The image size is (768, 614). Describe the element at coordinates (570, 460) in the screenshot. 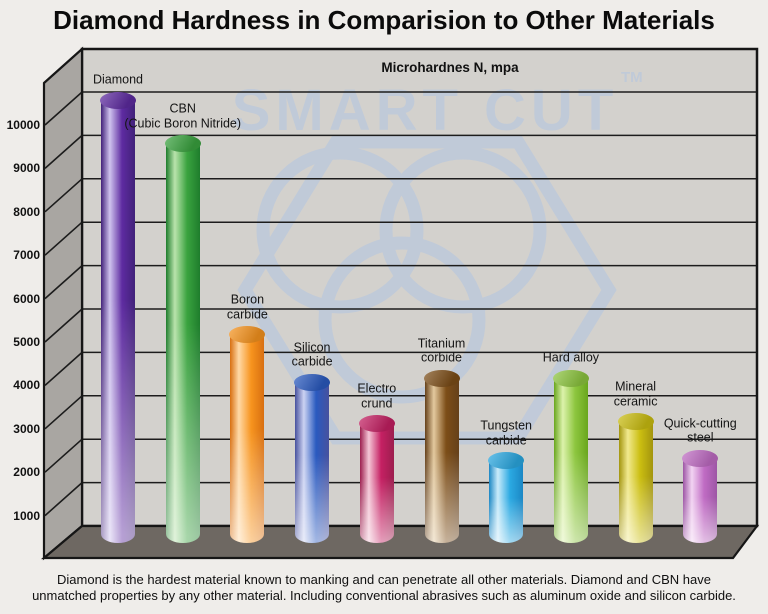

I see `bar-cylinder-hard-alloy` at that location.